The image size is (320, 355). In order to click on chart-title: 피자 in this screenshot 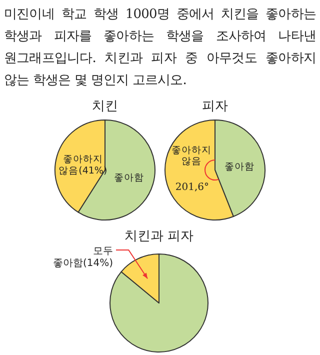, I will do `click(215, 106)`.